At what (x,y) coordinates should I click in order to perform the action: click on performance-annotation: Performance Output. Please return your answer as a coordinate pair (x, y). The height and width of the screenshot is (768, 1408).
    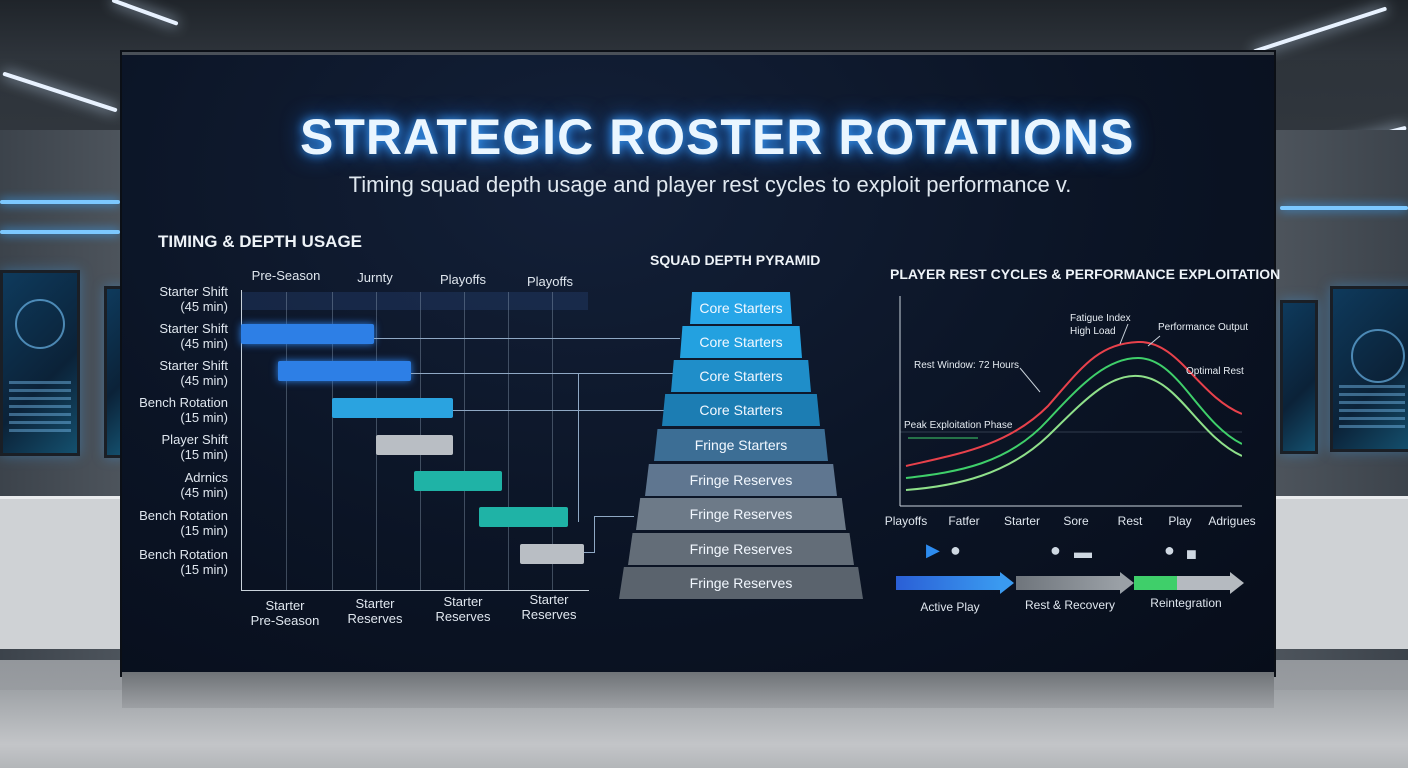
    Looking at the image, I should click on (1203, 327).